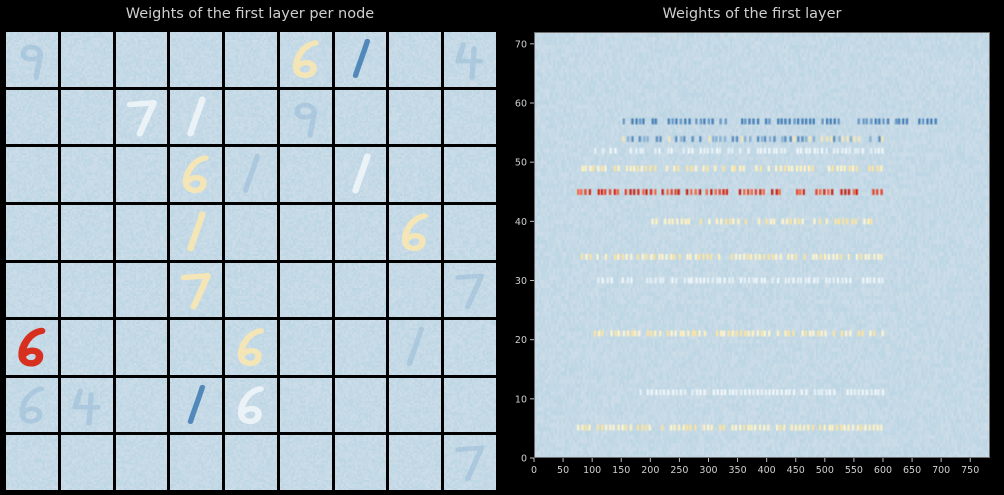  What do you see at coordinates (883, 470) in the screenshot?
I see `x-tick-label: 600` at bounding box center [883, 470].